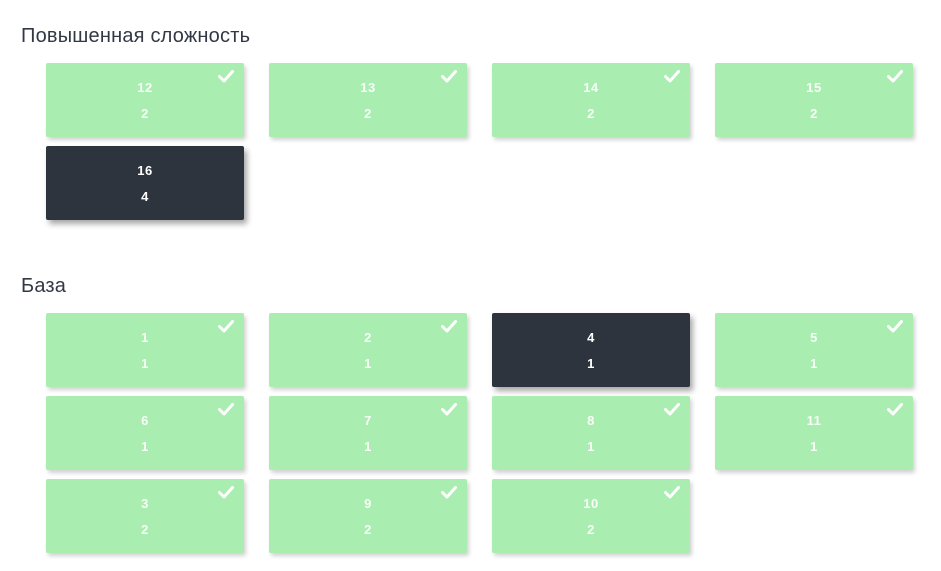  What do you see at coordinates (591, 100) in the screenshot?
I see `module-card-14: 14 2` at bounding box center [591, 100].